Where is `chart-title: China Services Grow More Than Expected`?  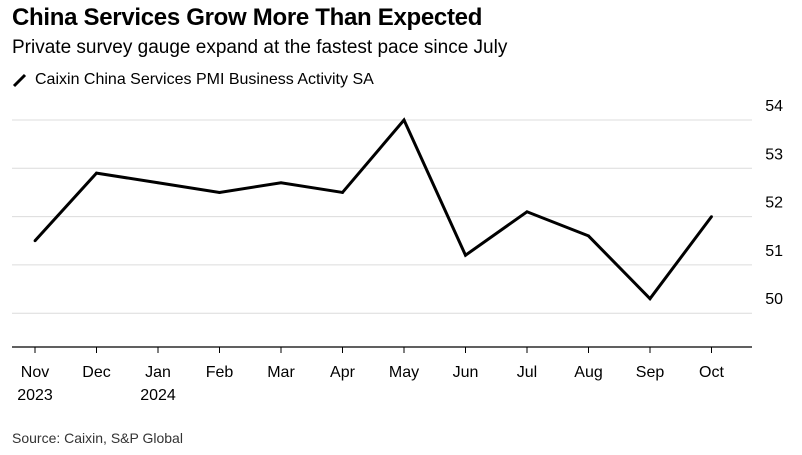 chart-title: China Services Grow More Than Expected is located at coordinates (247, 17).